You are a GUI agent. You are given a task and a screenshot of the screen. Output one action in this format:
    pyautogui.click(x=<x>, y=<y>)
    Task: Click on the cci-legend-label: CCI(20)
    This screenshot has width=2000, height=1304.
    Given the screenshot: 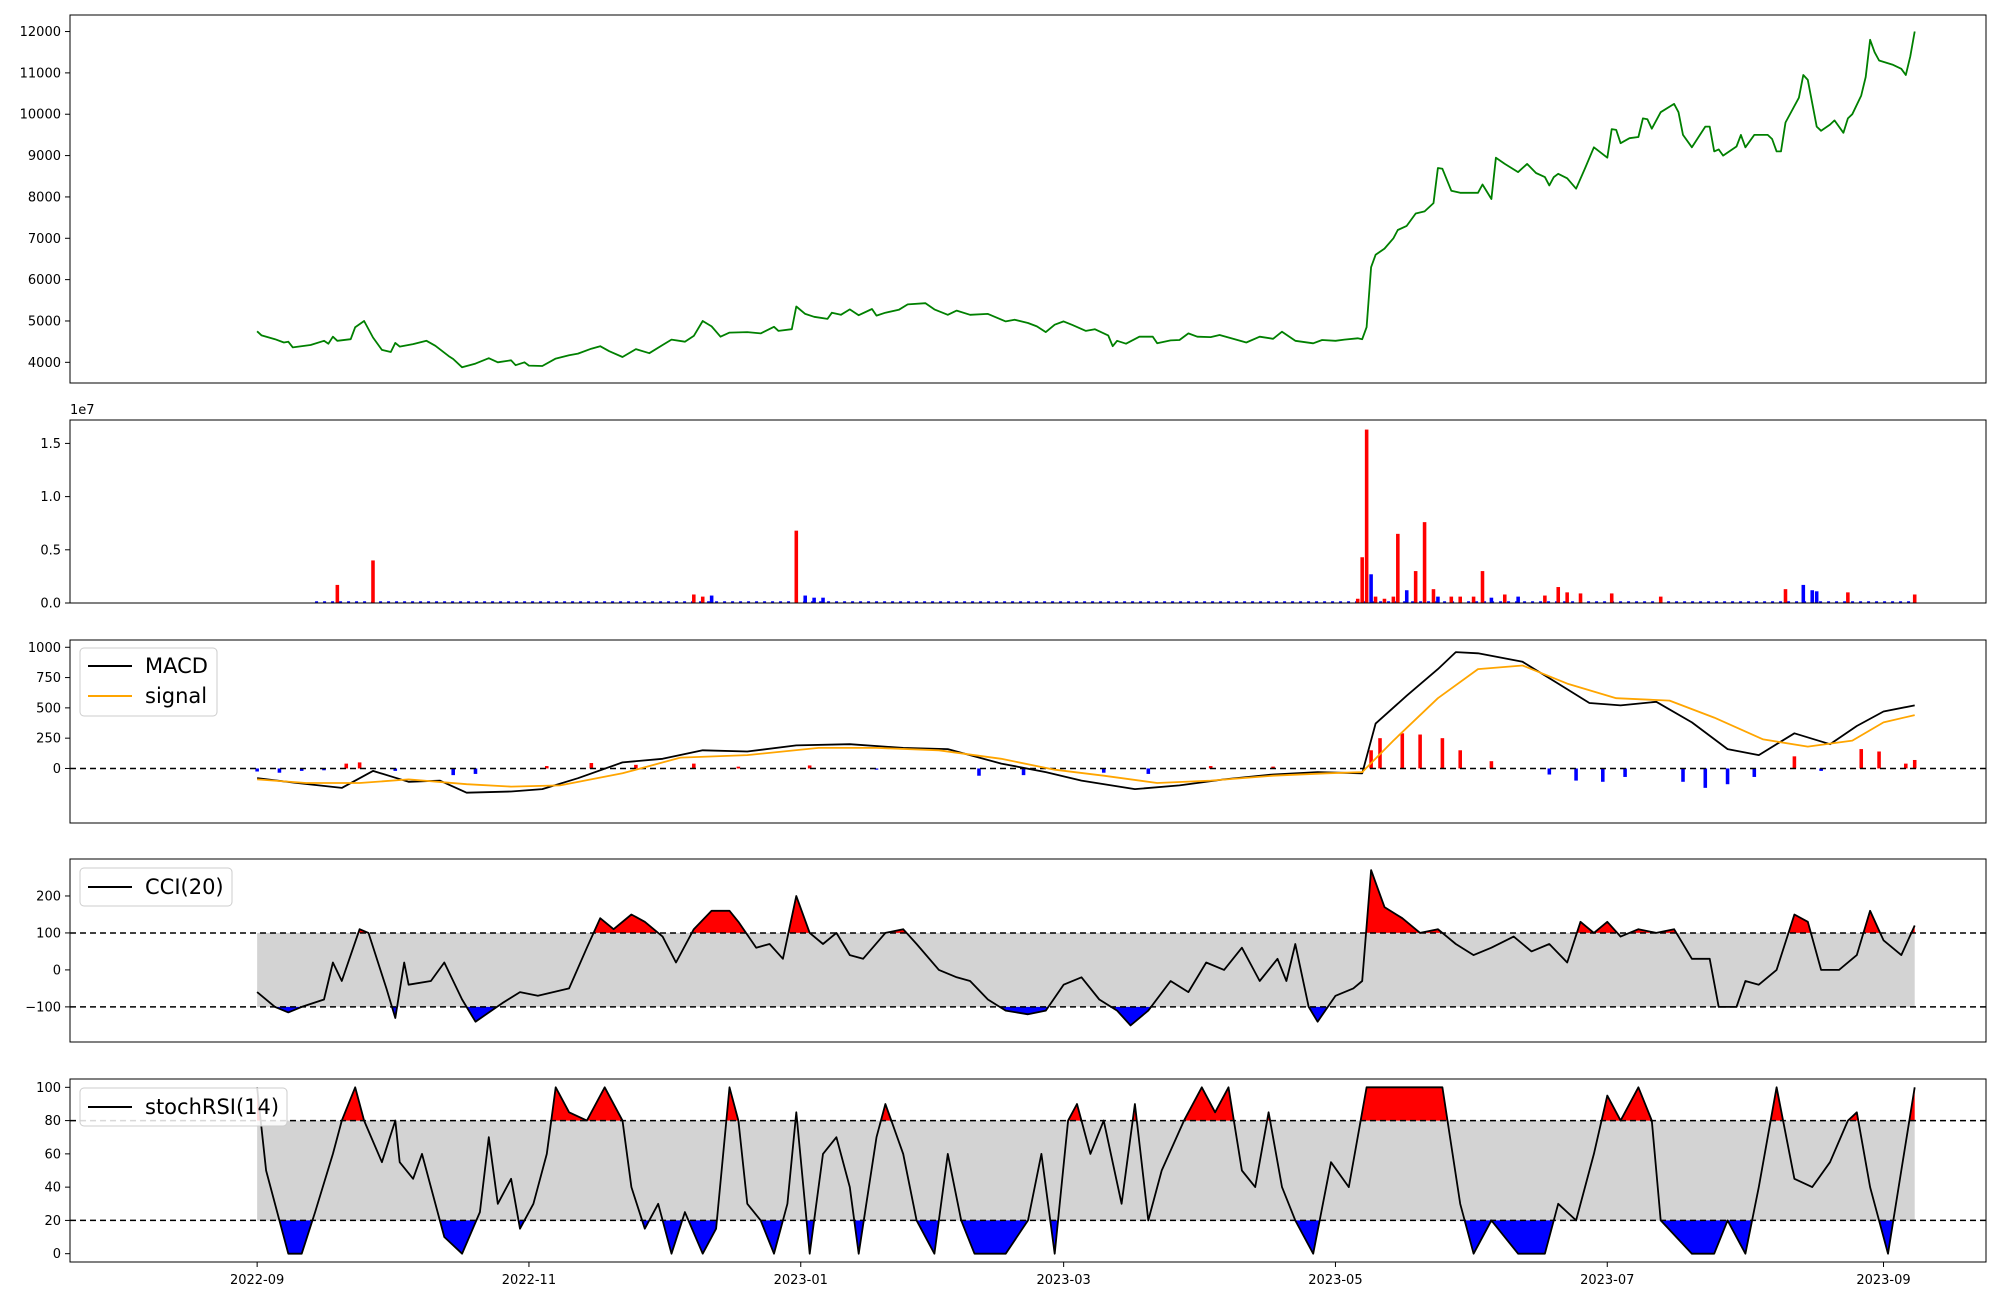 What is the action you would take?
    pyautogui.click(x=184, y=887)
    